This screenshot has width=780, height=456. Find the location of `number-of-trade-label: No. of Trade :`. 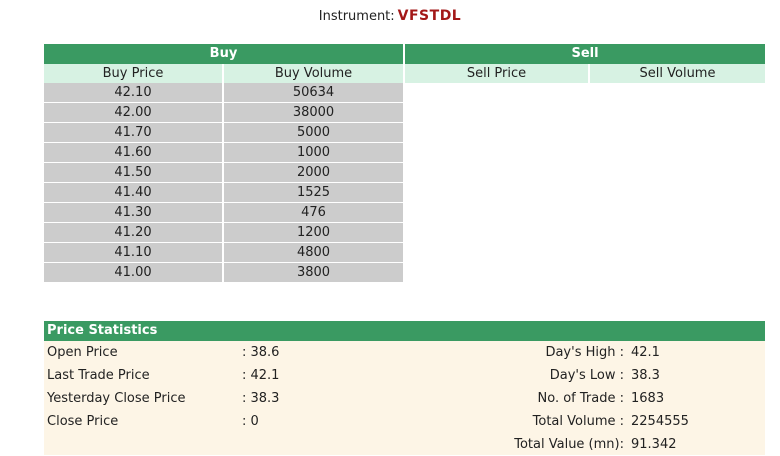

number-of-trade-label: No. of Trade : is located at coordinates (580, 398).